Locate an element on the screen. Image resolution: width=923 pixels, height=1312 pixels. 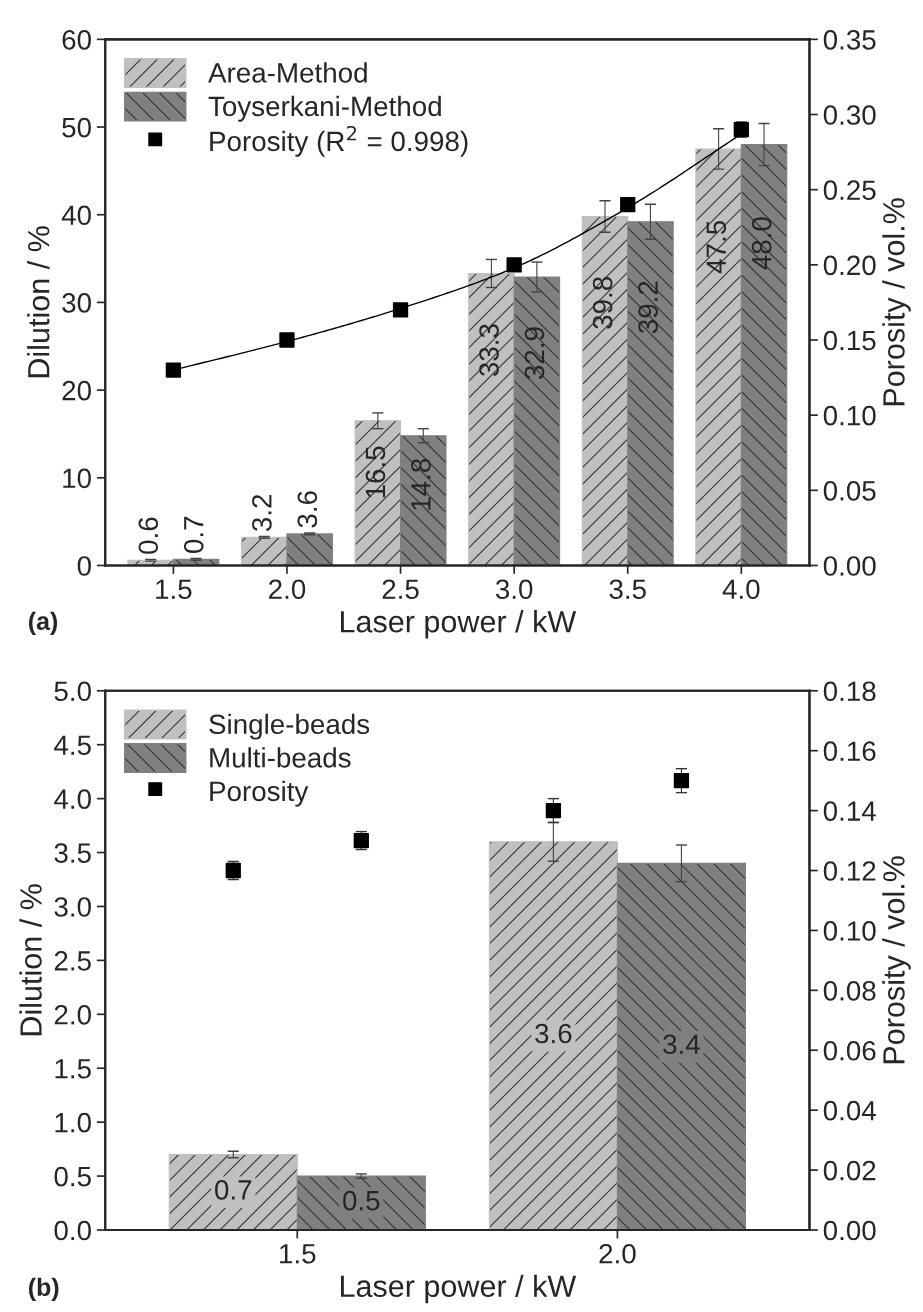
y-tick-label: 0 is located at coordinates (84, 566).